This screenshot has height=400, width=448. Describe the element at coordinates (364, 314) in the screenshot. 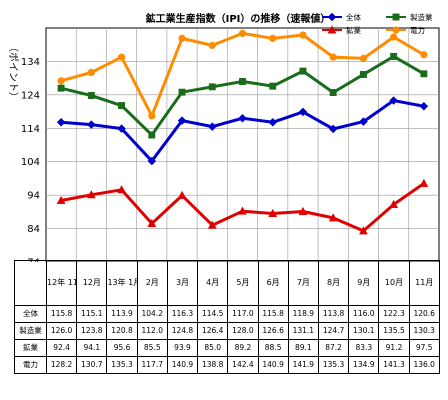

I see `table-cell: 116.0` at that location.